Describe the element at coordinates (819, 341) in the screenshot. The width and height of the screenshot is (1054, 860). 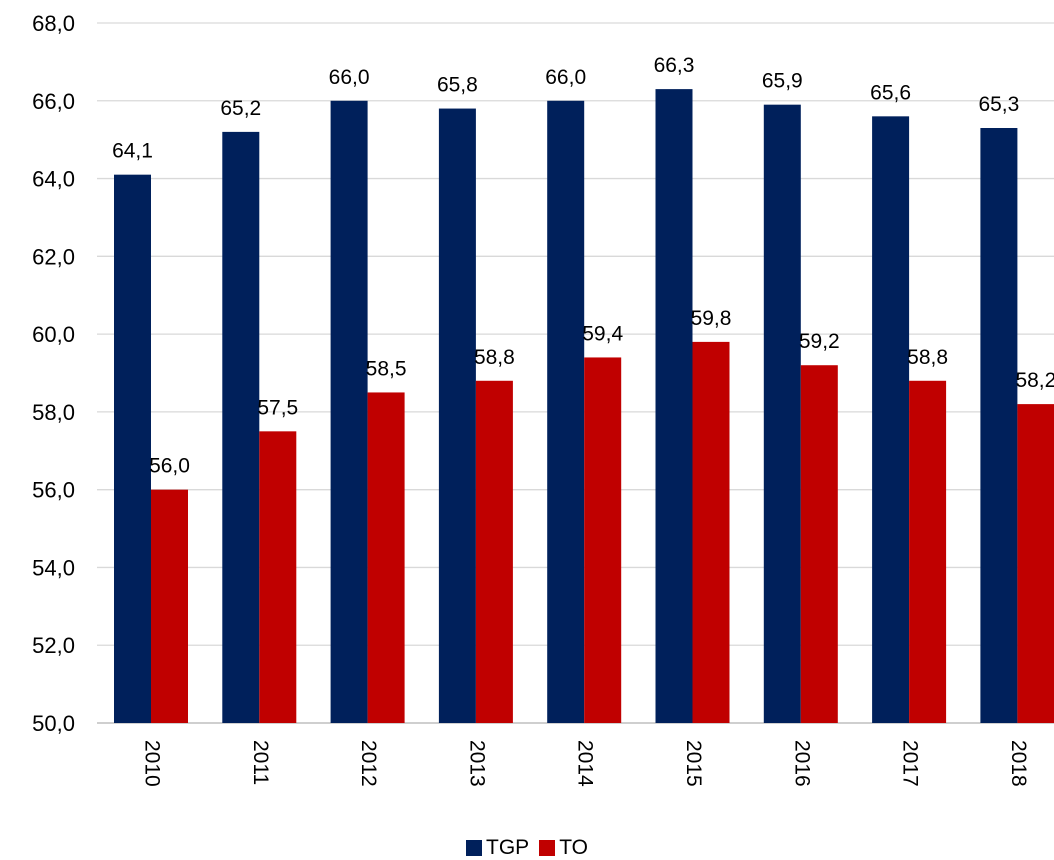
I see `data-label-to-2016: 59,2` at that location.